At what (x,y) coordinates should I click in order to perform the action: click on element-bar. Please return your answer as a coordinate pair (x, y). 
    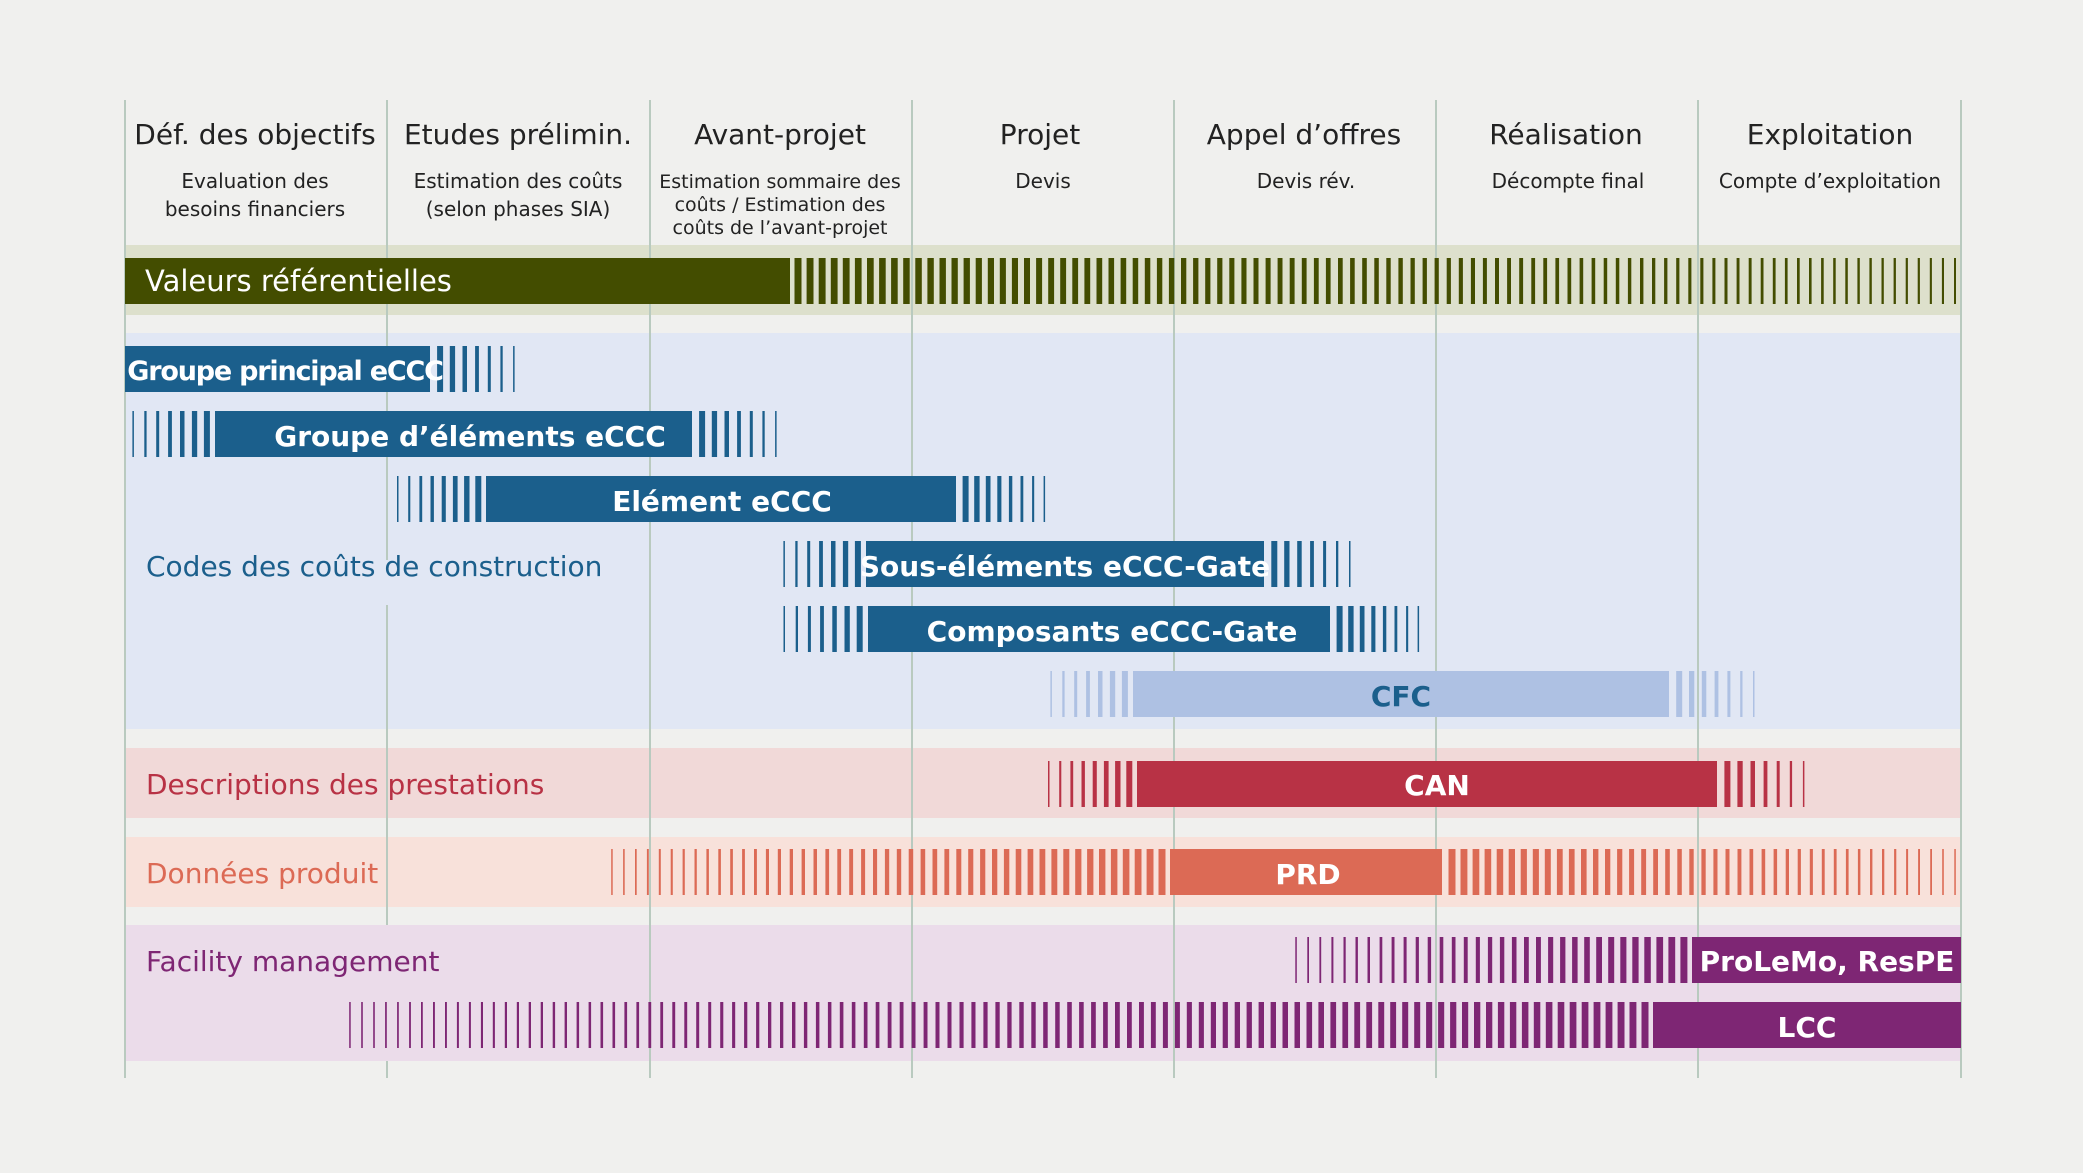
    Looking at the image, I should click on (721, 499).